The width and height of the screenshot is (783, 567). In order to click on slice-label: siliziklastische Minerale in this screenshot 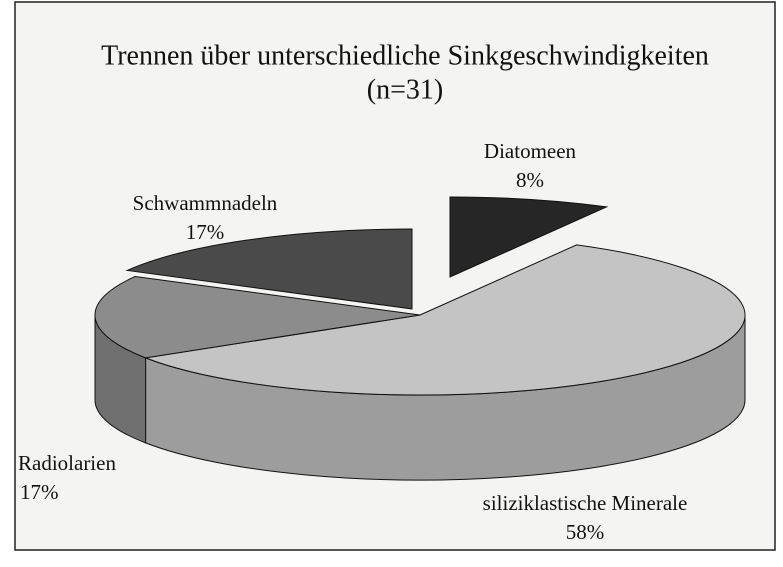, I will do `click(585, 503)`.